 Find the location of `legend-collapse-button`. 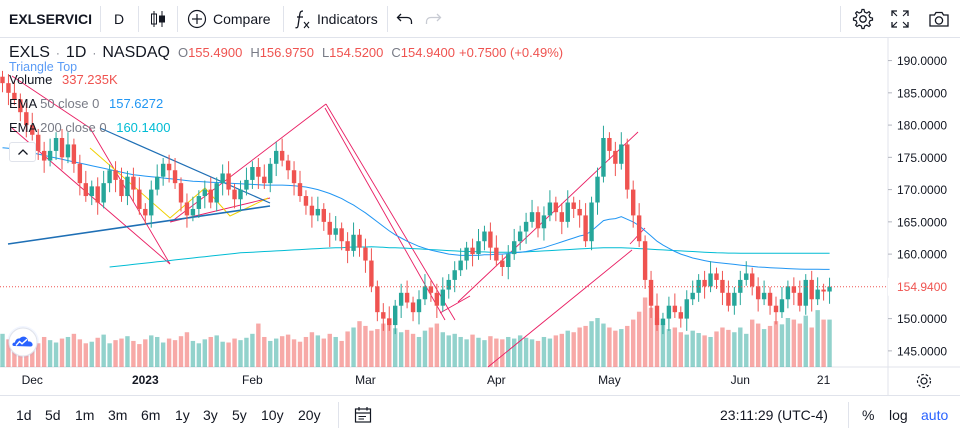

legend-collapse-button is located at coordinates (22, 152).